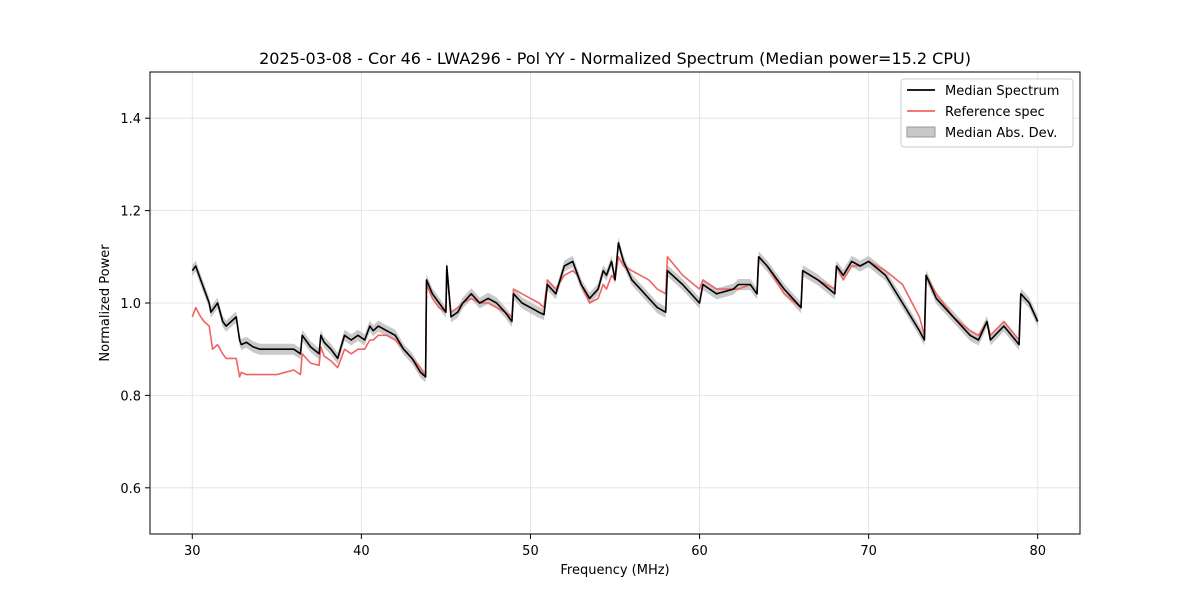  Describe the element at coordinates (130, 304) in the screenshot. I see `y-tick-label: 1.0` at that location.